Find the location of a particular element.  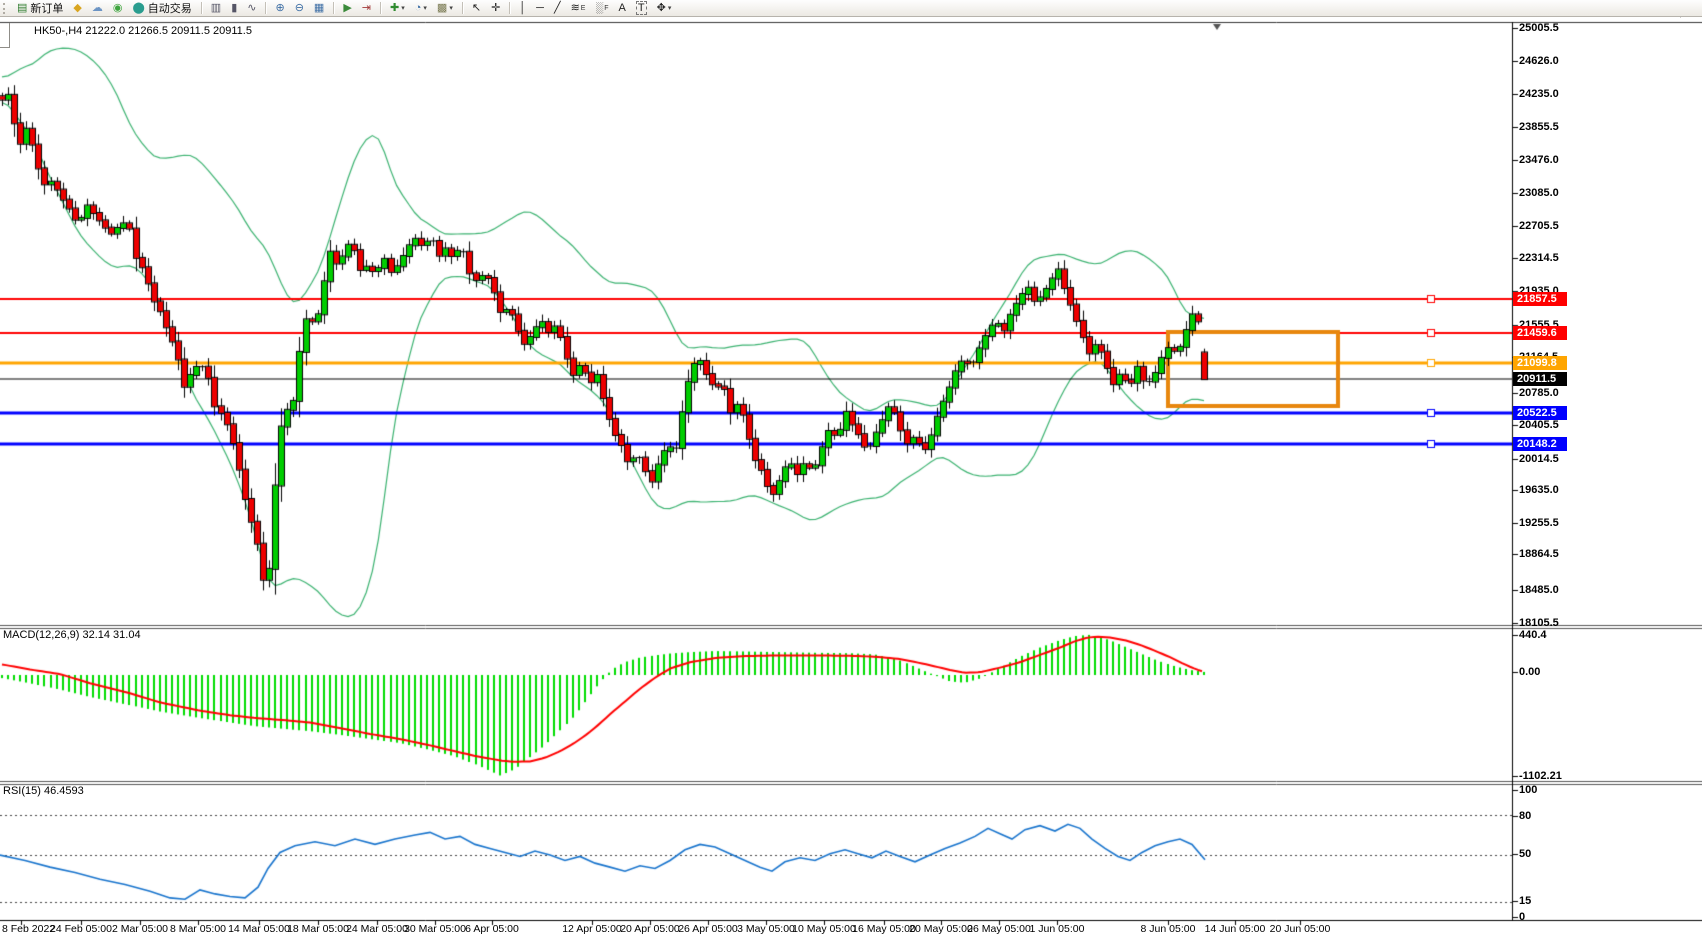

new-order-button: ▤ 新订单 is located at coordinates (40, 8).